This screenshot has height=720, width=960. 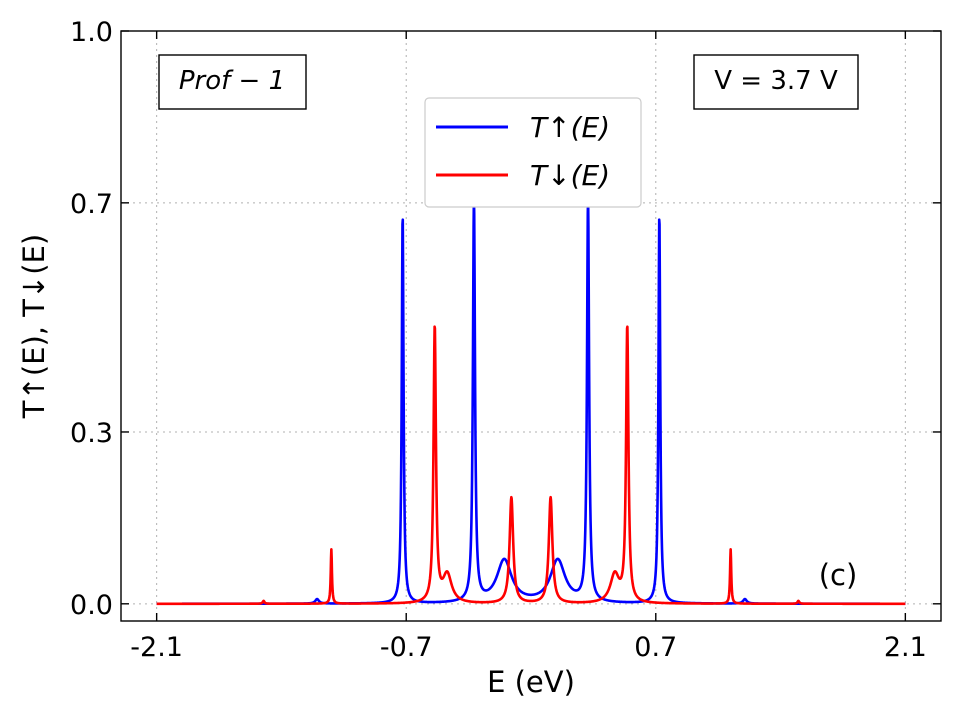 I want to click on x-tick-label: -2.1, so click(x=156, y=647).